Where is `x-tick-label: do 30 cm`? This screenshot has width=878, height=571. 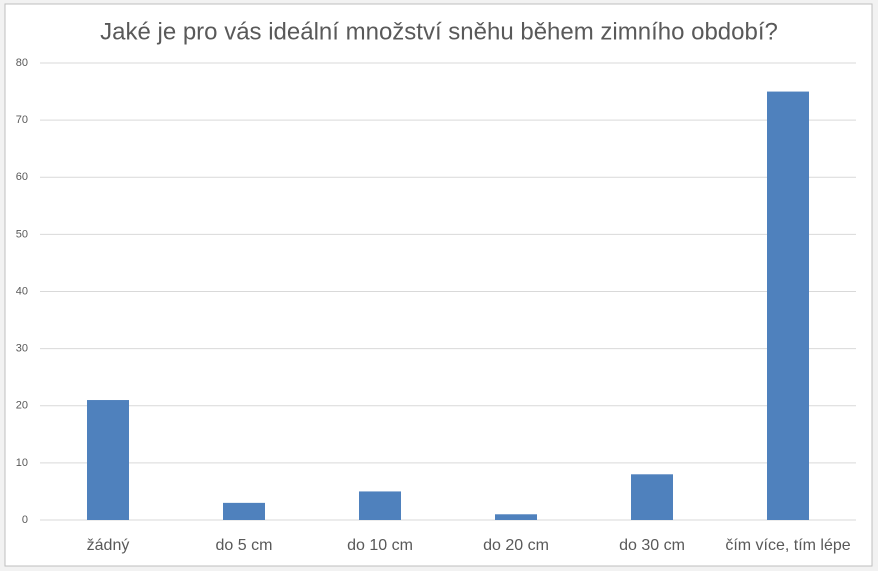
x-tick-label: do 30 cm is located at coordinates (652, 545).